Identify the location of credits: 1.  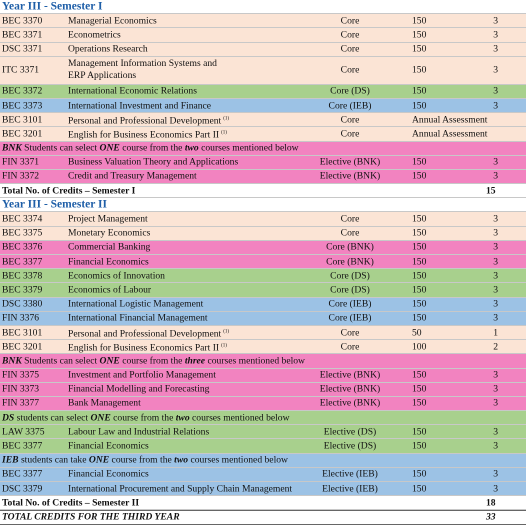
(495, 333).